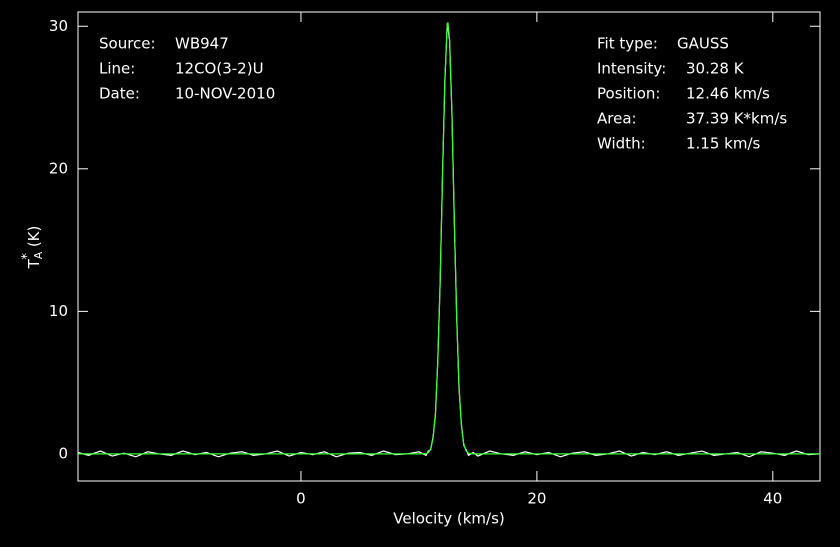  What do you see at coordinates (617, 119) in the screenshot?
I see `fit-label: Area:` at bounding box center [617, 119].